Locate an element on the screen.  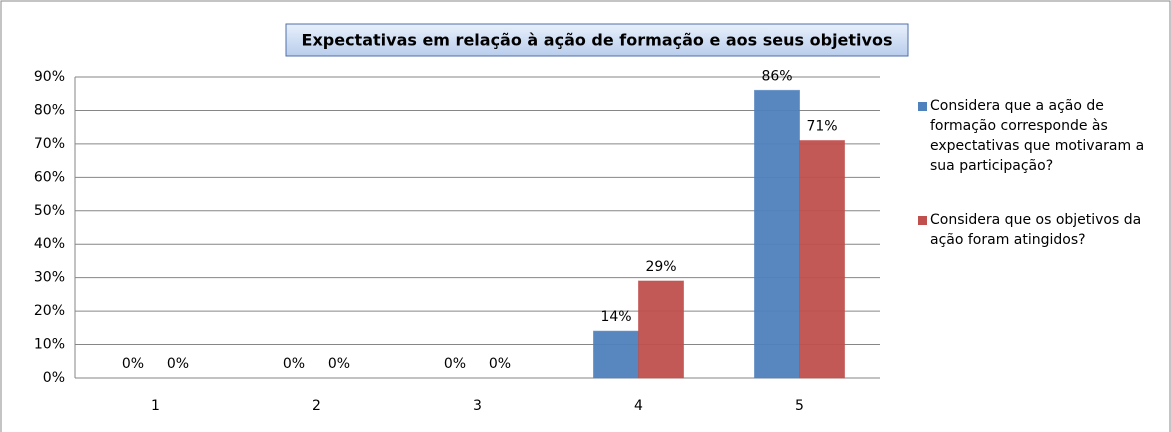
y-tick-label: 80% is located at coordinates (49, 110).